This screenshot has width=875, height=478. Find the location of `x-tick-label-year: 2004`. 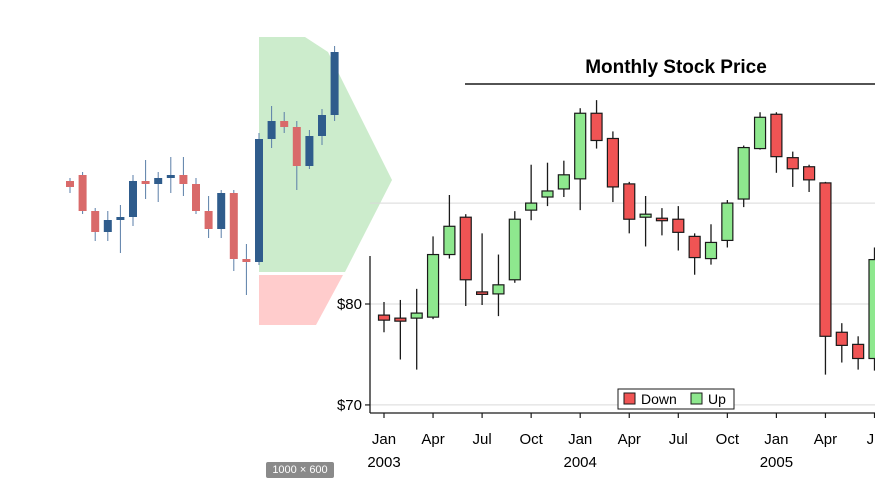

x-tick-label-year: 2004 is located at coordinates (580, 462).